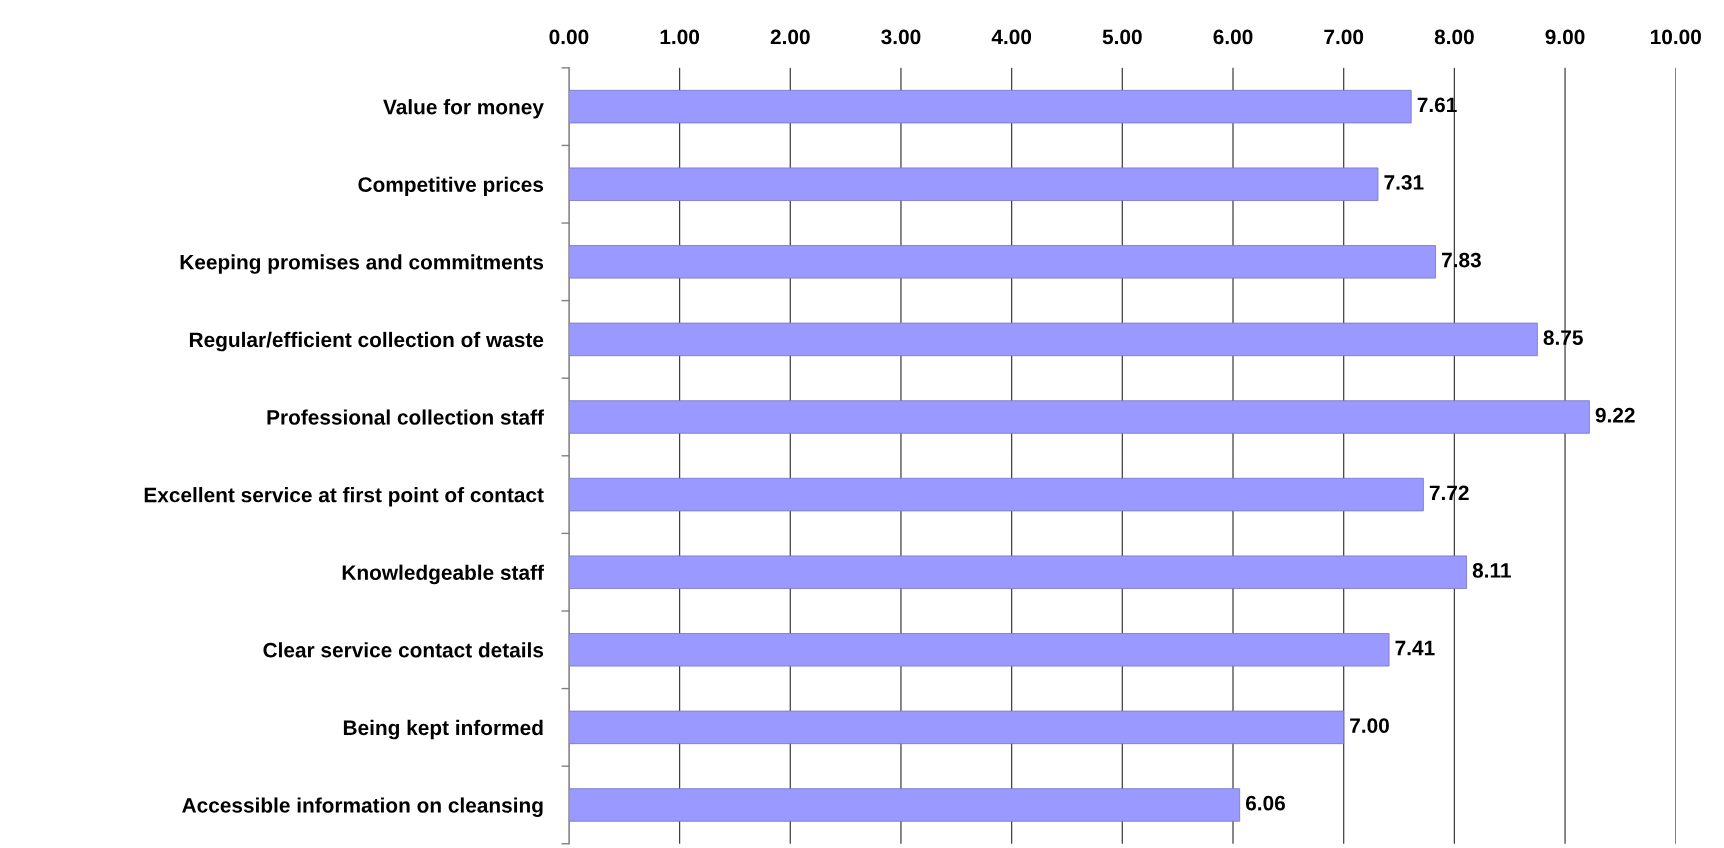 The height and width of the screenshot is (848, 1724). I want to click on x-tick-label: 1.00, so click(680, 37).